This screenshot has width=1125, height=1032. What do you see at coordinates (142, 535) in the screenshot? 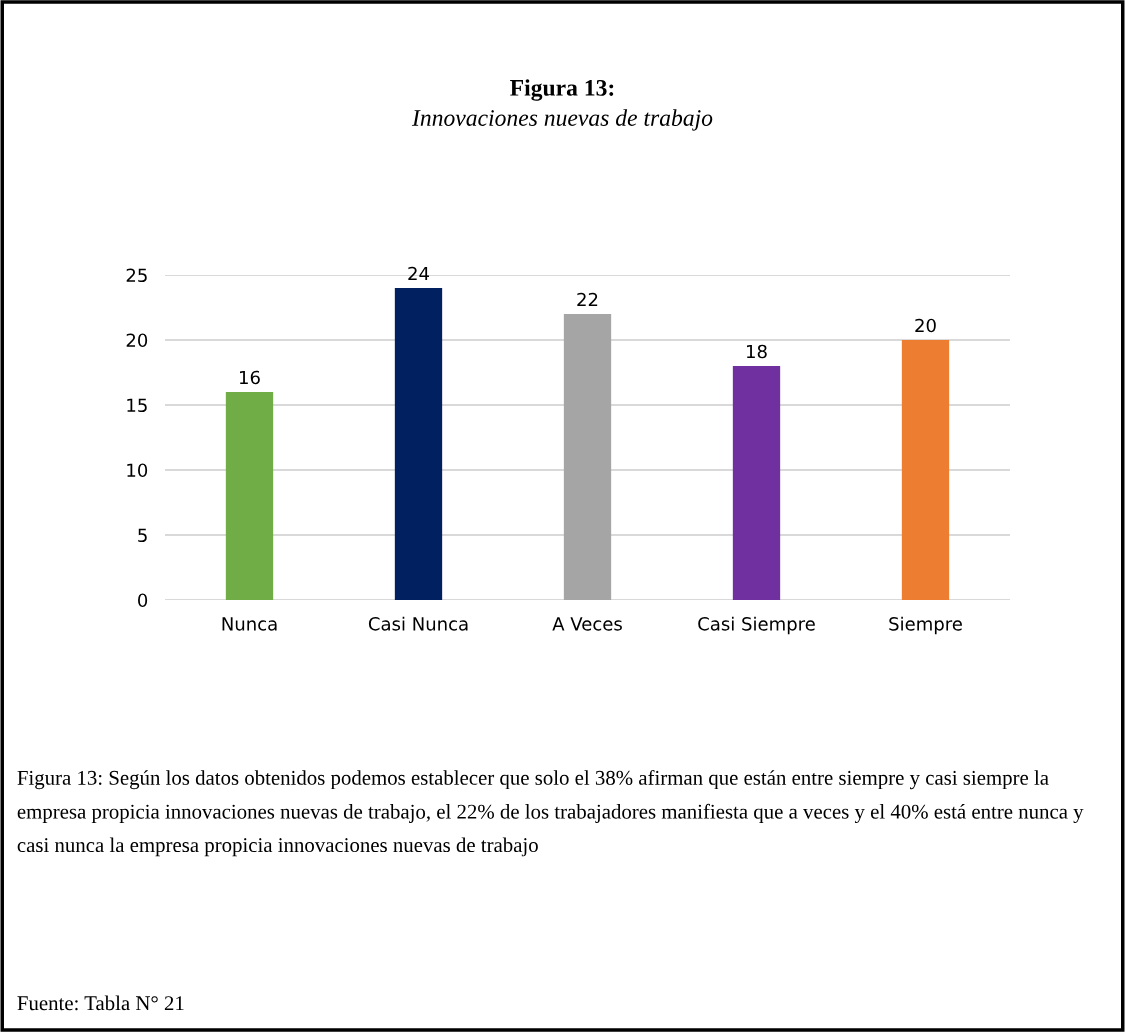
I see `y-tick-label: 5` at bounding box center [142, 535].